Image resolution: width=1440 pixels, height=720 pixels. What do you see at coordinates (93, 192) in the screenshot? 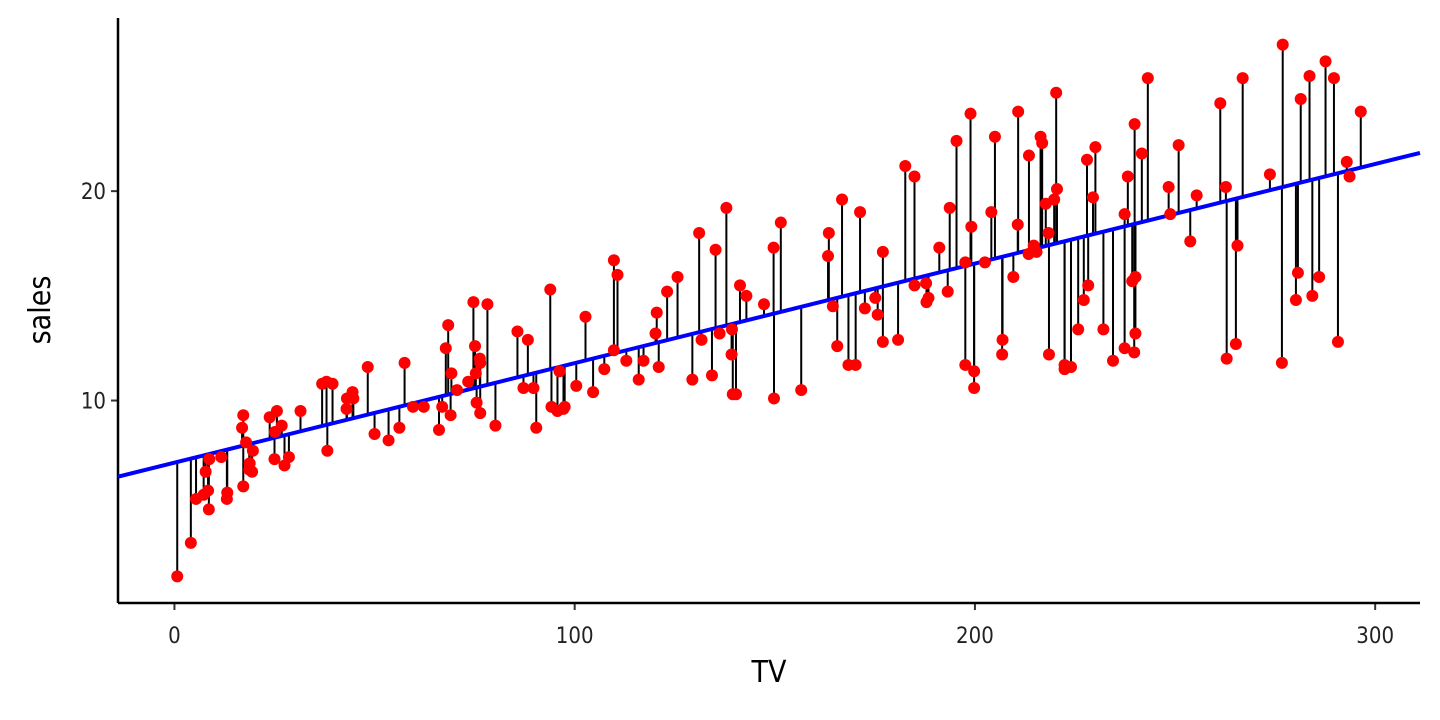
I see `y-tick-label: 20` at bounding box center [93, 192].